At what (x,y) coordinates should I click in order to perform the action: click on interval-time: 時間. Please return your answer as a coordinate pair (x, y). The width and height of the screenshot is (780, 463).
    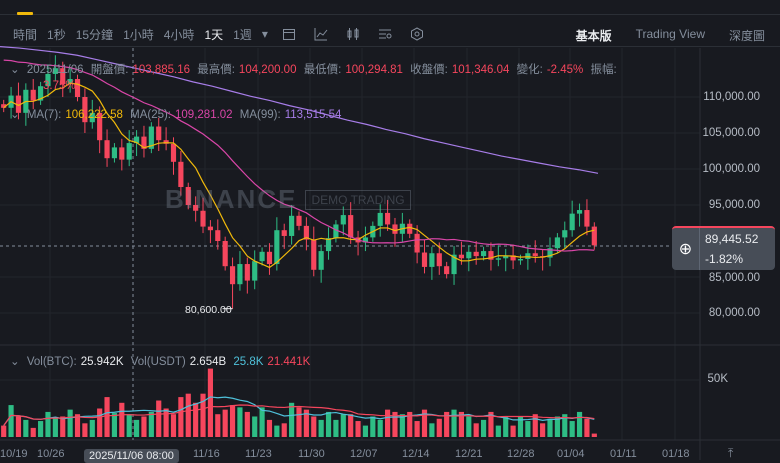
    Looking at the image, I should click on (25, 34).